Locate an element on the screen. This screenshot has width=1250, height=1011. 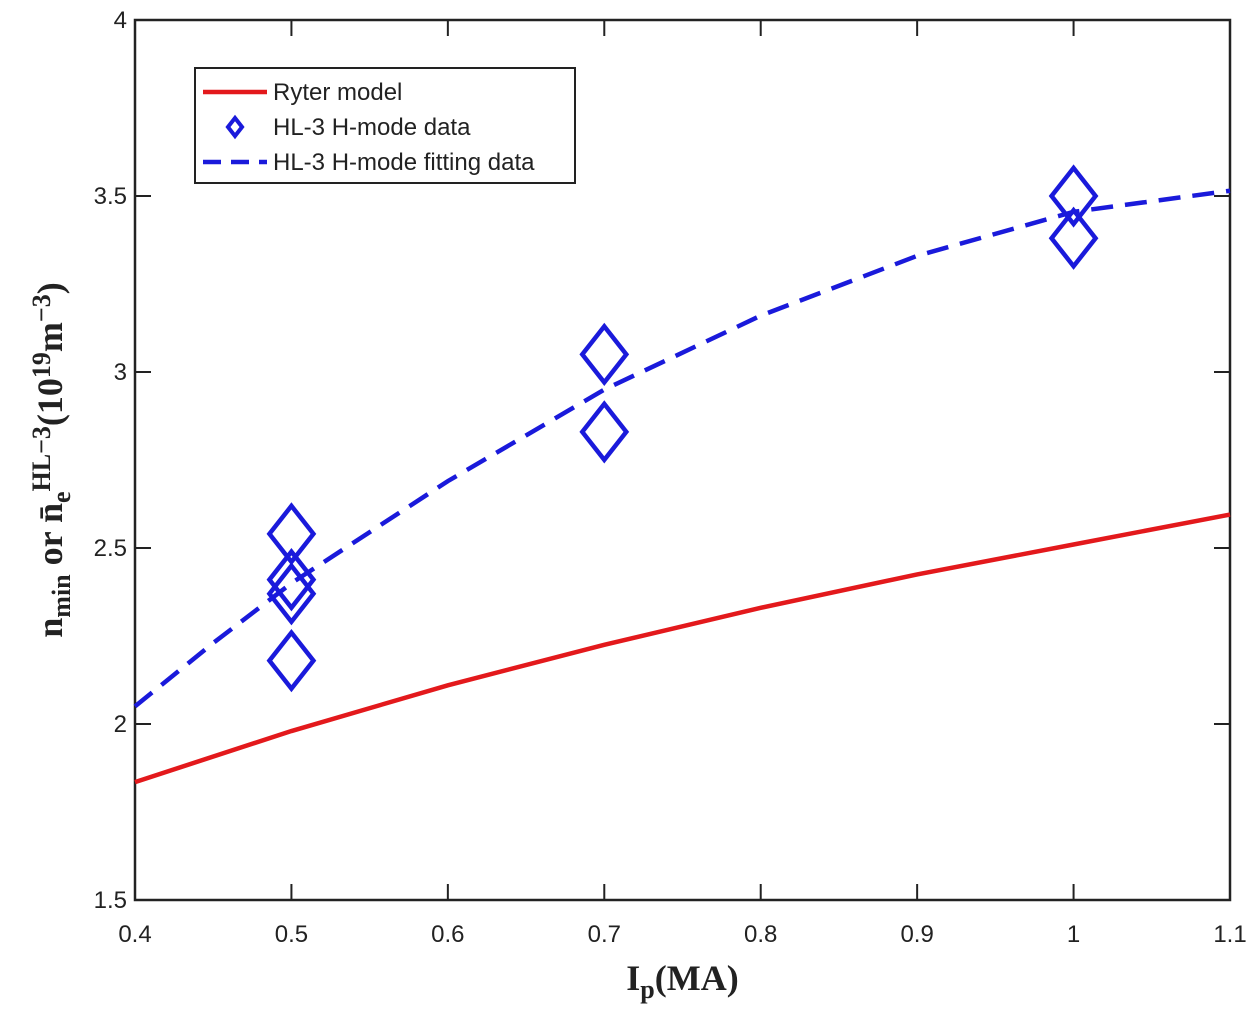
y-axis-label-part: 19 is located at coordinates (41, 365).